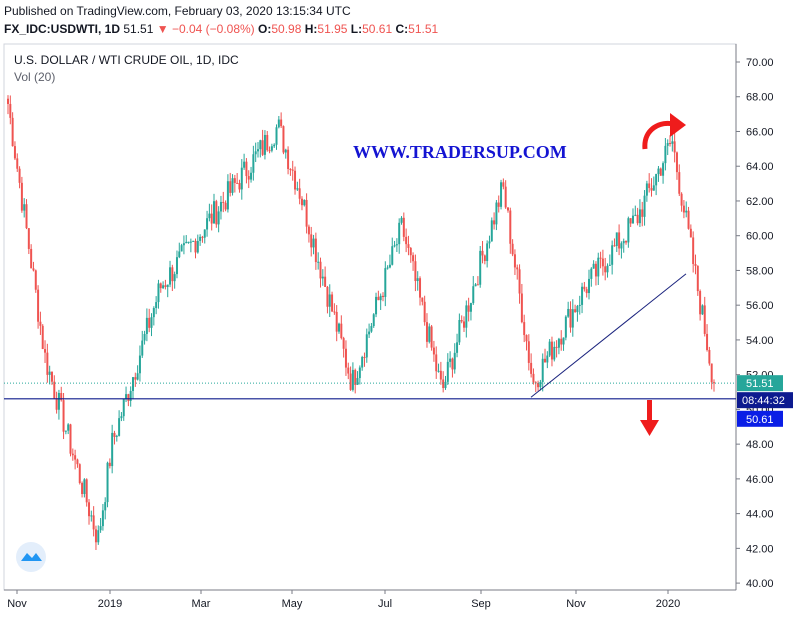 This screenshot has height=621, width=806. What do you see at coordinates (760, 515) in the screenshot?
I see `y-tick-label: 44.00` at bounding box center [760, 515].